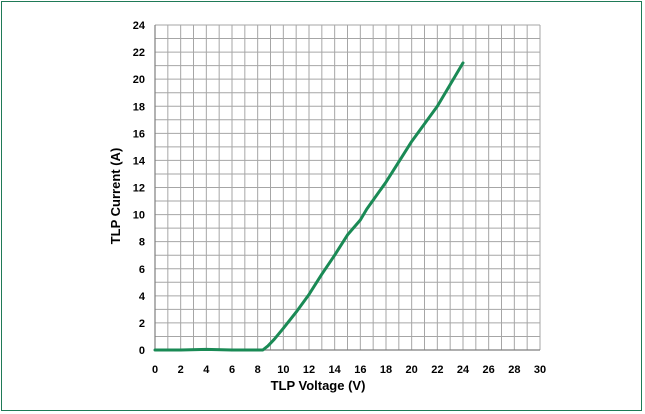  I want to click on x-tick-label: 10, so click(283, 370).